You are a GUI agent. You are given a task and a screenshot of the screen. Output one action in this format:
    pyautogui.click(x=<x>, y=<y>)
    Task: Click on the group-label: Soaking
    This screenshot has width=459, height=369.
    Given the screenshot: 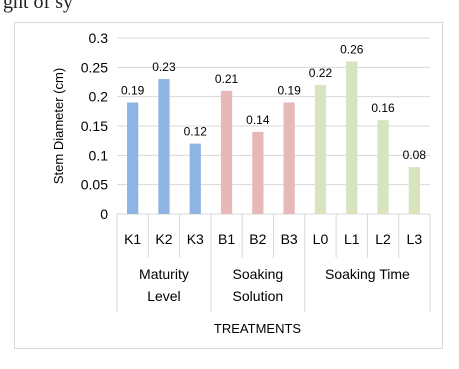 What is the action you would take?
    pyautogui.click(x=258, y=274)
    